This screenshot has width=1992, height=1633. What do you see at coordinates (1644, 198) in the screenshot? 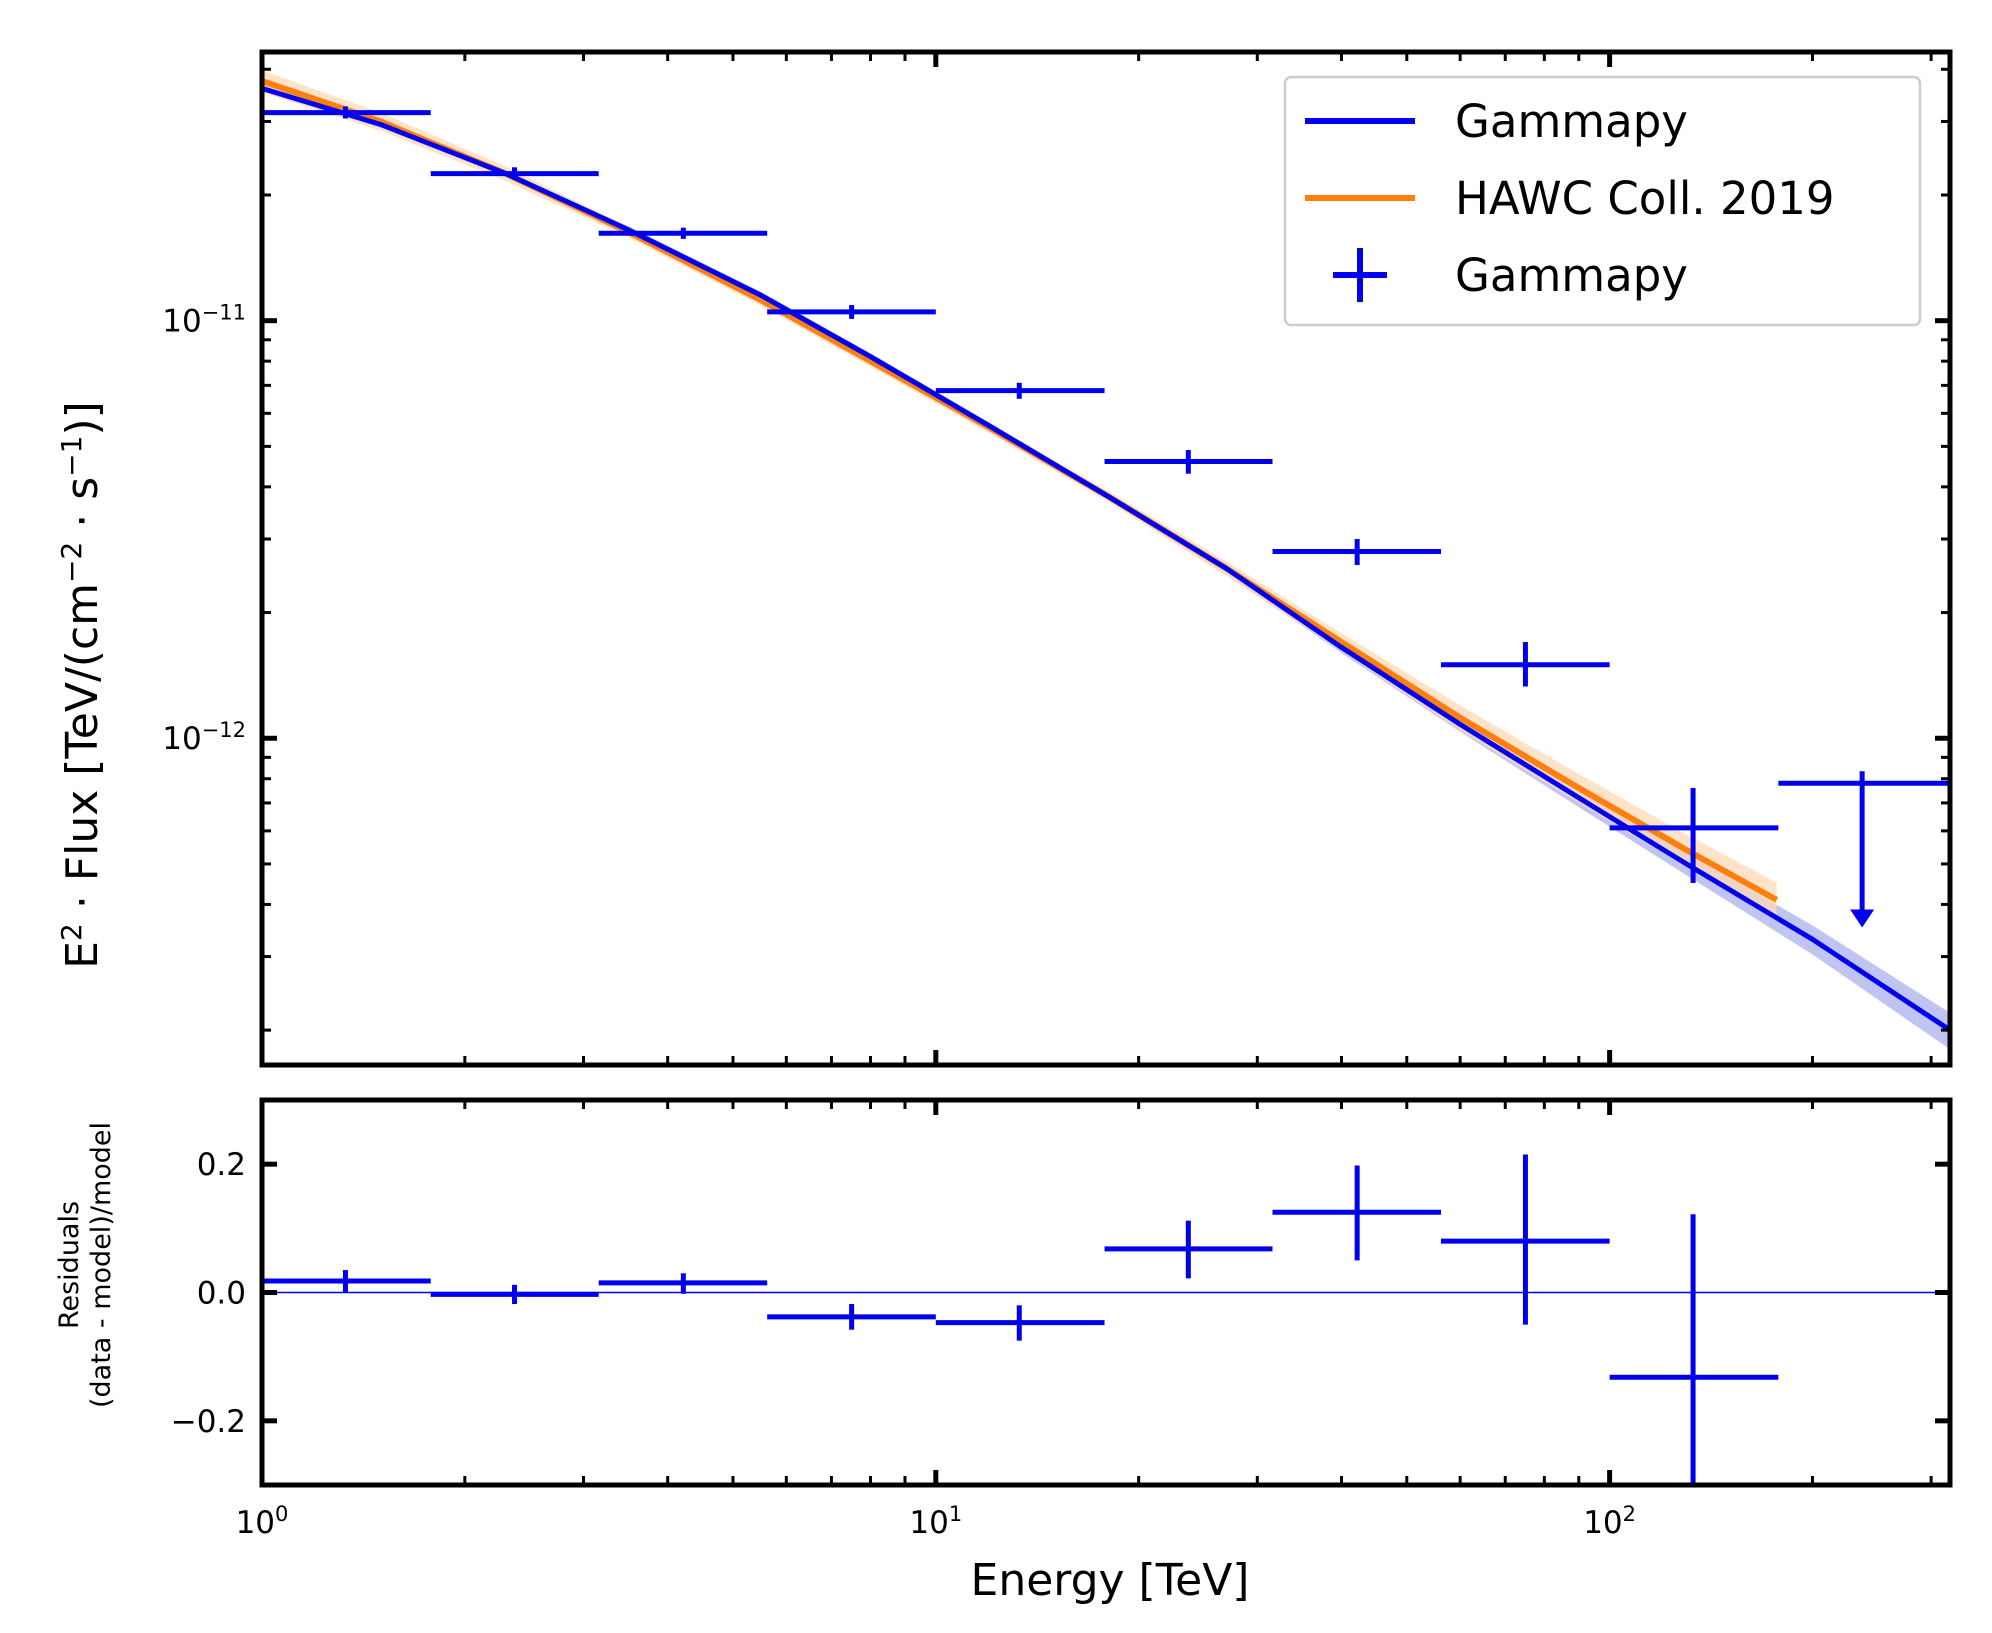
I see `legend-label: HAWC Coll. 2019` at bounding box center [1644, 198].